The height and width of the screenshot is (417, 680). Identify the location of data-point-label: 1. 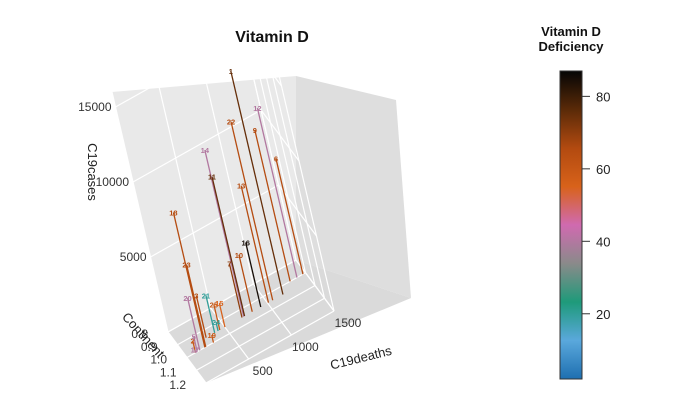
(231, 71).